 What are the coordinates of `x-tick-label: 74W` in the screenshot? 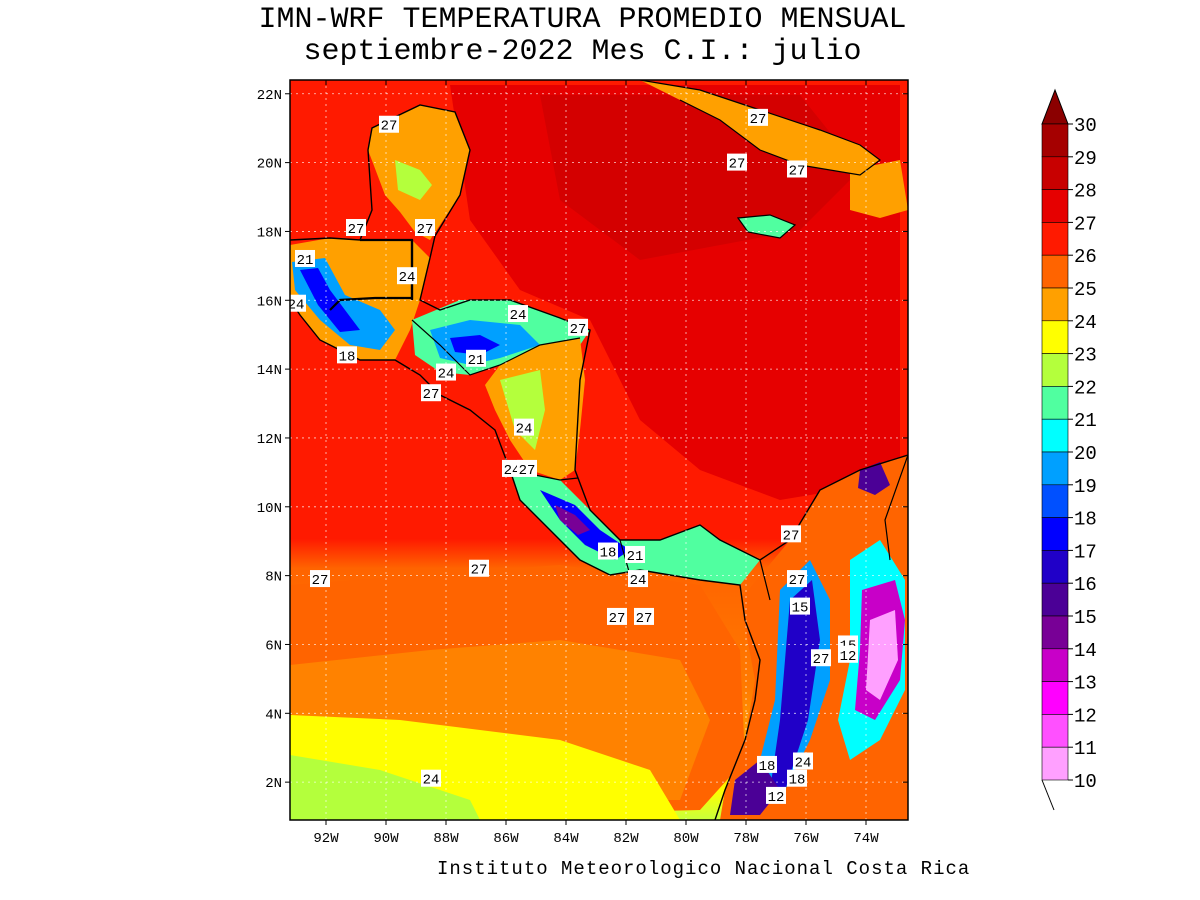 It's located at (866, 839).